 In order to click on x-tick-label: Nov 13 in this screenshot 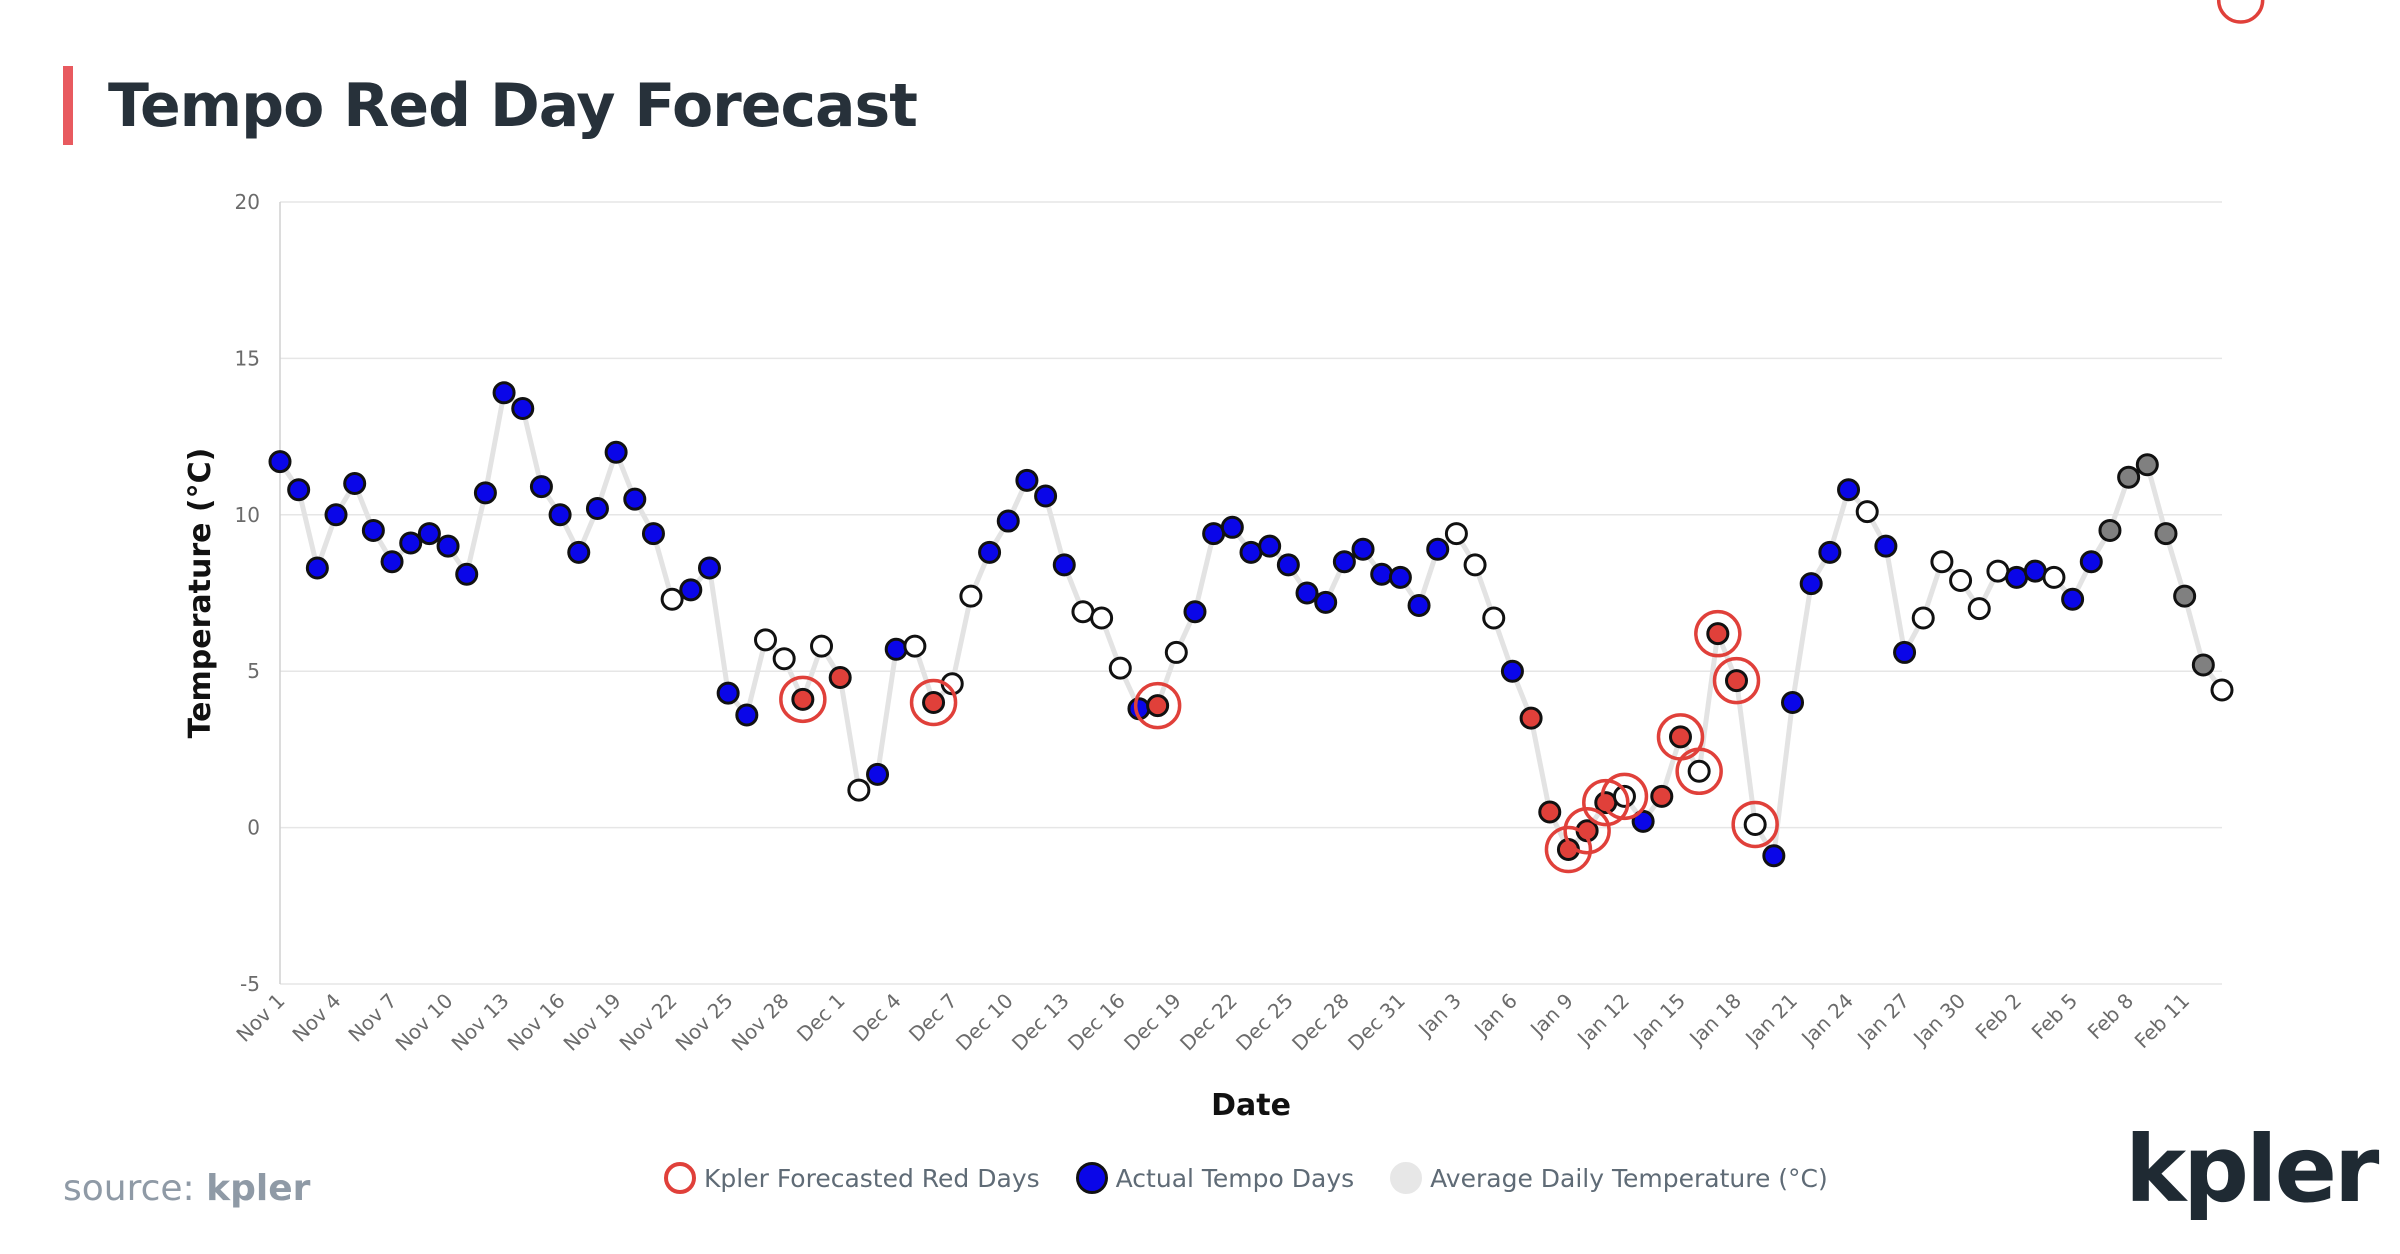, I will do `click(480, 1022)`.